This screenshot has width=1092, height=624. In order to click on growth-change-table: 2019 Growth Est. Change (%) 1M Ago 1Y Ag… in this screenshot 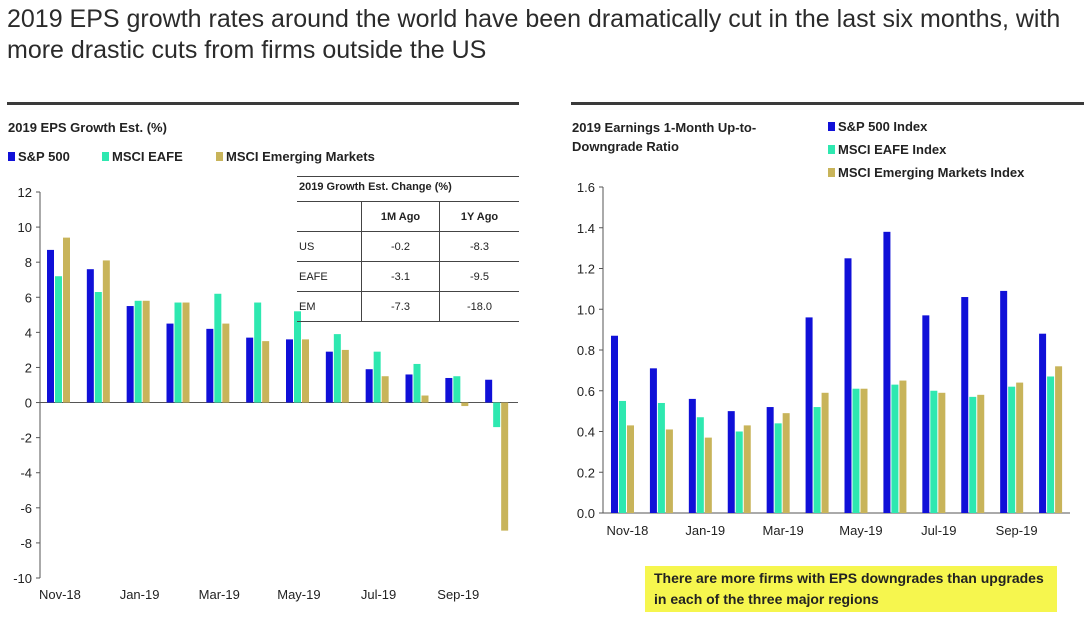, I will do `click(408, 249)`.